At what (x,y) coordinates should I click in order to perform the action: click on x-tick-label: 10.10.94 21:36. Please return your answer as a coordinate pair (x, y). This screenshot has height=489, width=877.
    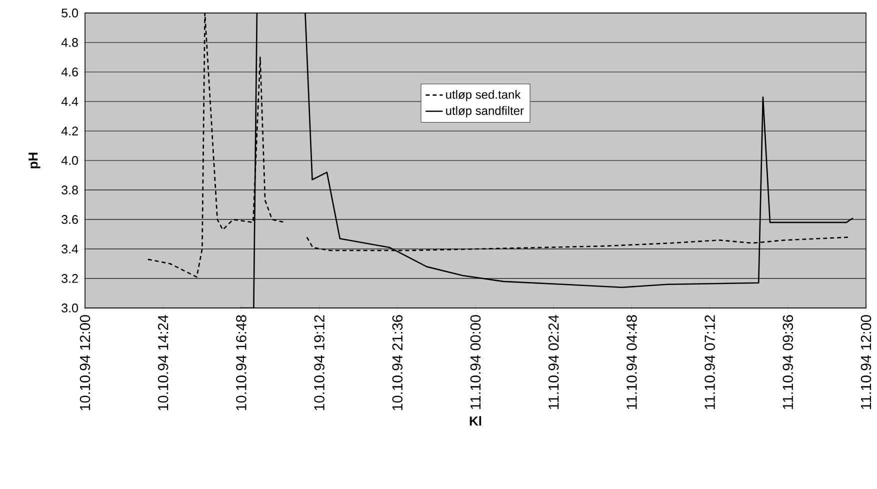
    Looking at the image, I should click on (397, 362).